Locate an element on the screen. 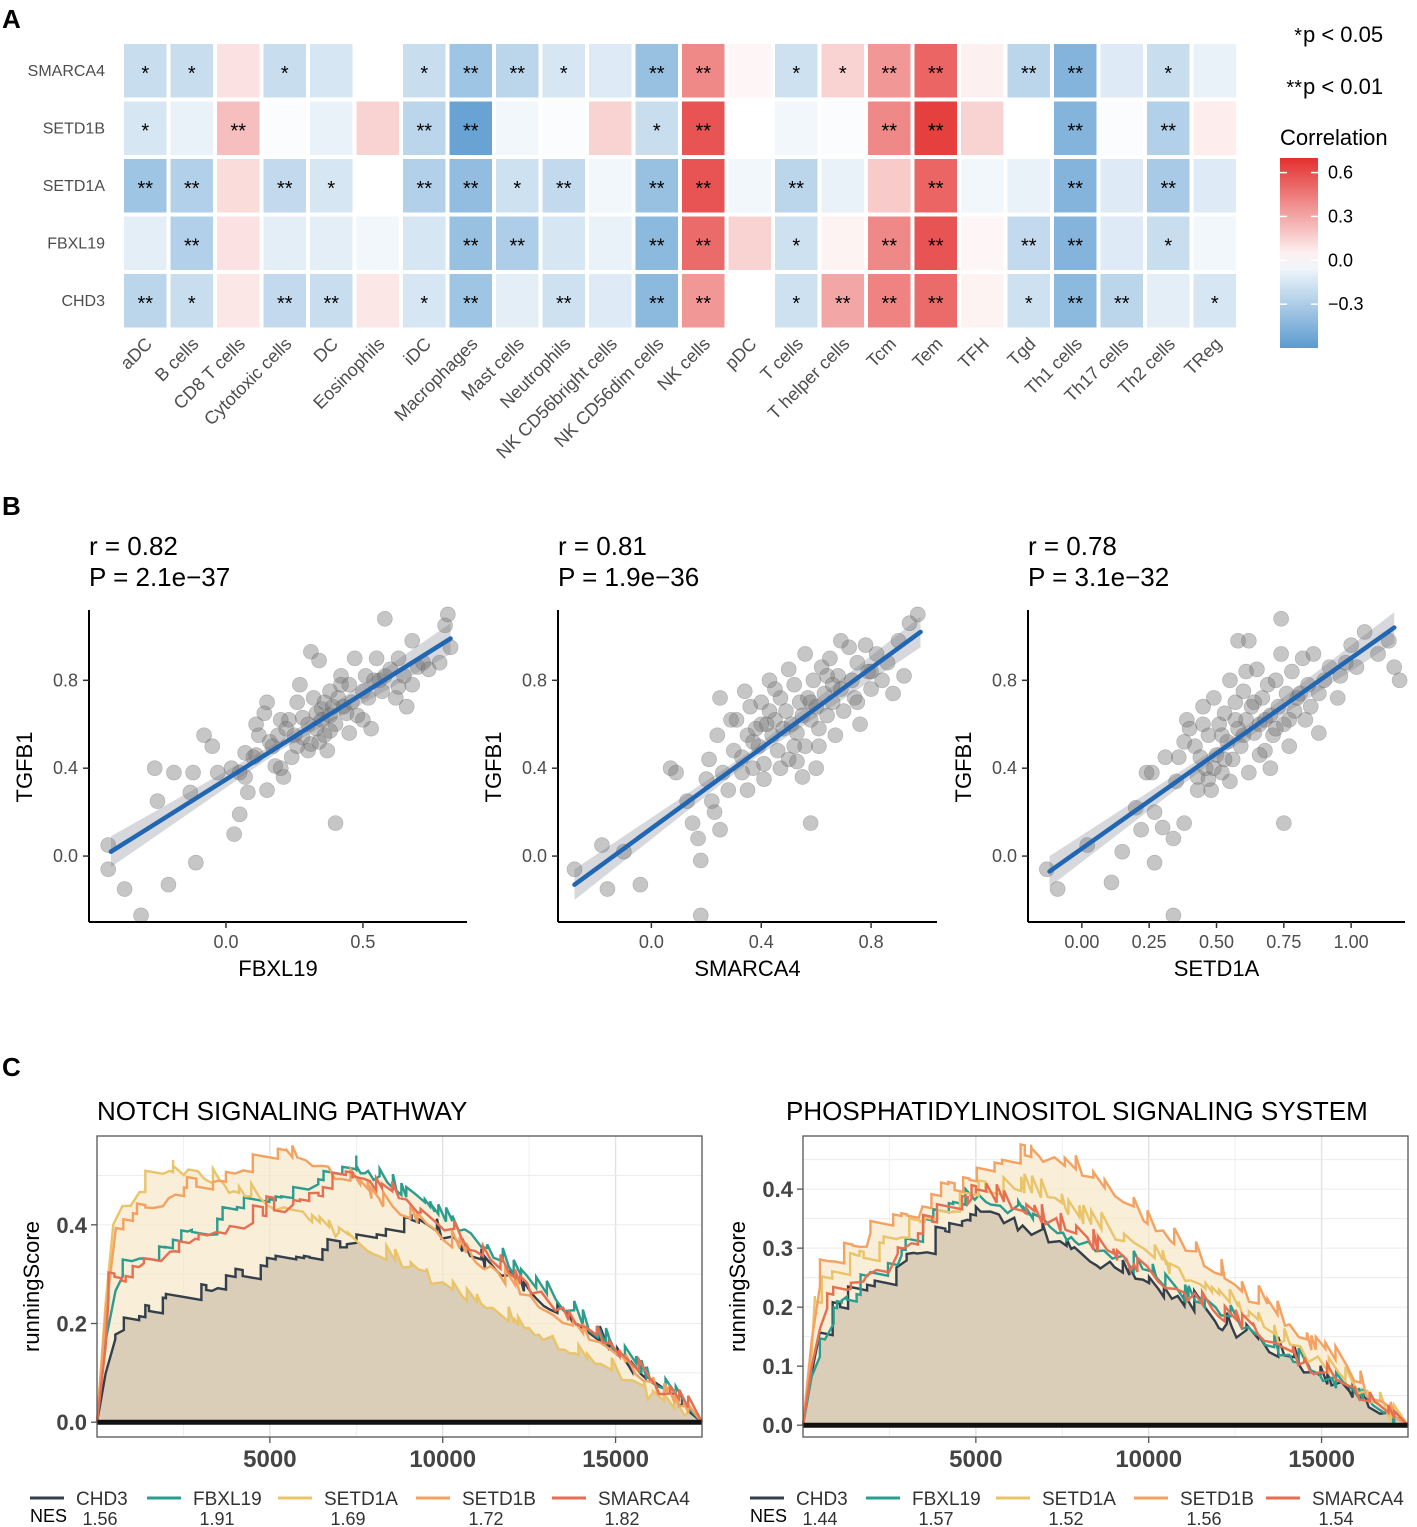 This screenshot has width=1417, height=1527. column-label: Tem is located at coordinates (927, 353).